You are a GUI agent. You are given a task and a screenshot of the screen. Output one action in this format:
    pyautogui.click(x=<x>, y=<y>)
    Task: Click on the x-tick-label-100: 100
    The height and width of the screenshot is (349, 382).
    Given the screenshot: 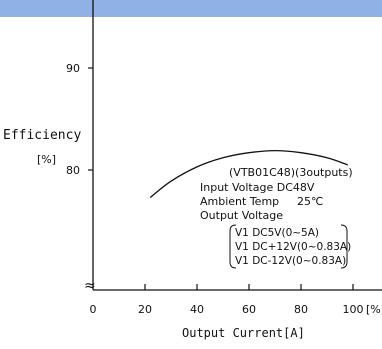 What is the action you would take?
    pyautogui.click(x=353, y=309)
    